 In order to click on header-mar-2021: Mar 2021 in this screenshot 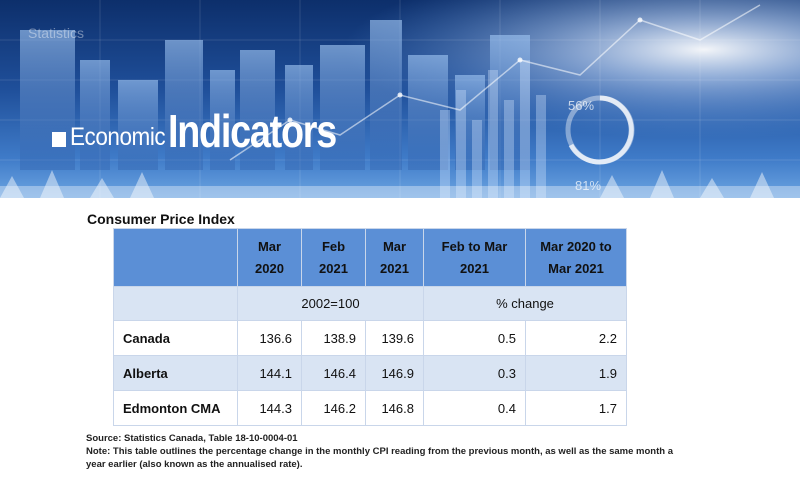, I will do `click(394, 257)`.